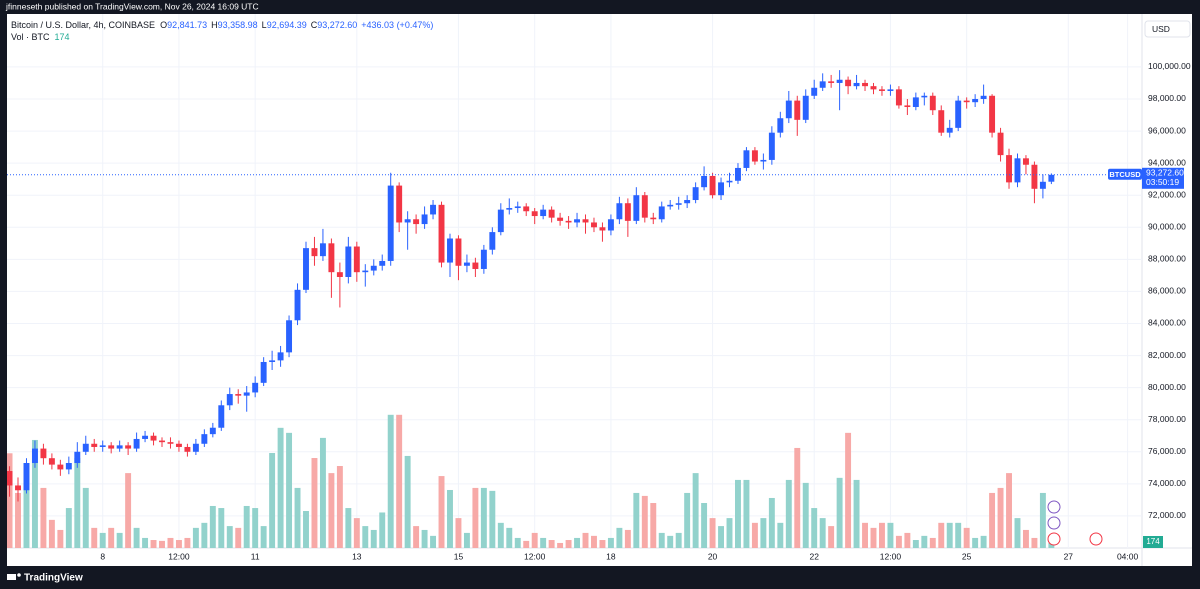 The width and height of the screenshot is (1200, 589). Describe the element at coordinates (62, 37) in the screenshot. I see `volume-value: 174` at that location.